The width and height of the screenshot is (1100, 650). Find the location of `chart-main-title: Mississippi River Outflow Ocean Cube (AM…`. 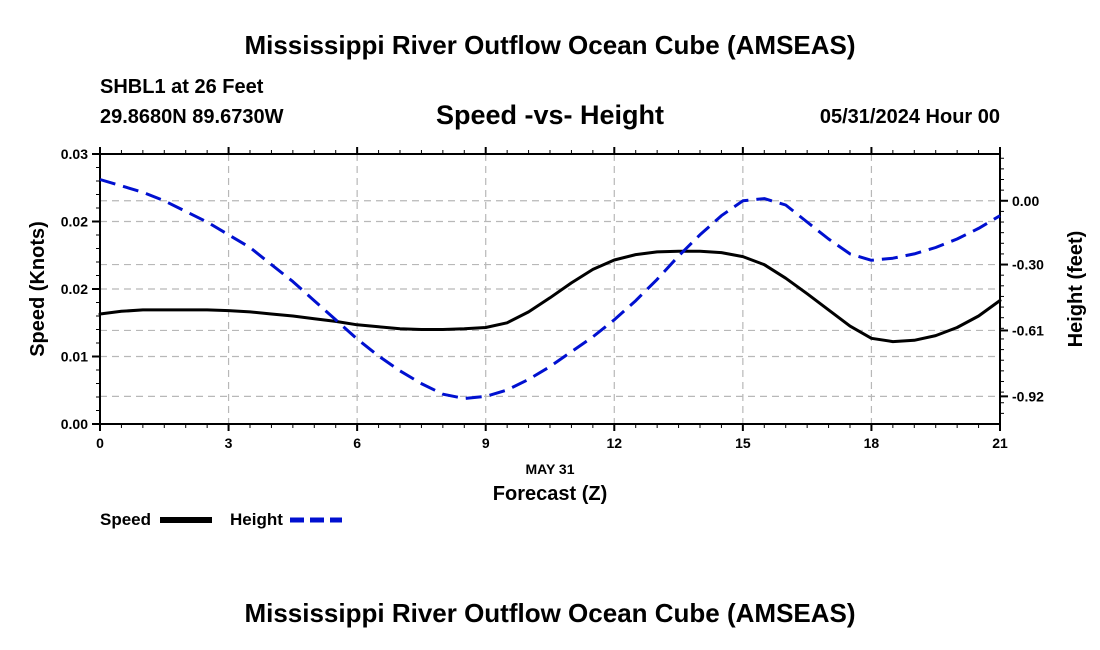

chart-main-title: Mississippi River Outflow Ocean Cube (AM… is located at coordinates (550, 45).